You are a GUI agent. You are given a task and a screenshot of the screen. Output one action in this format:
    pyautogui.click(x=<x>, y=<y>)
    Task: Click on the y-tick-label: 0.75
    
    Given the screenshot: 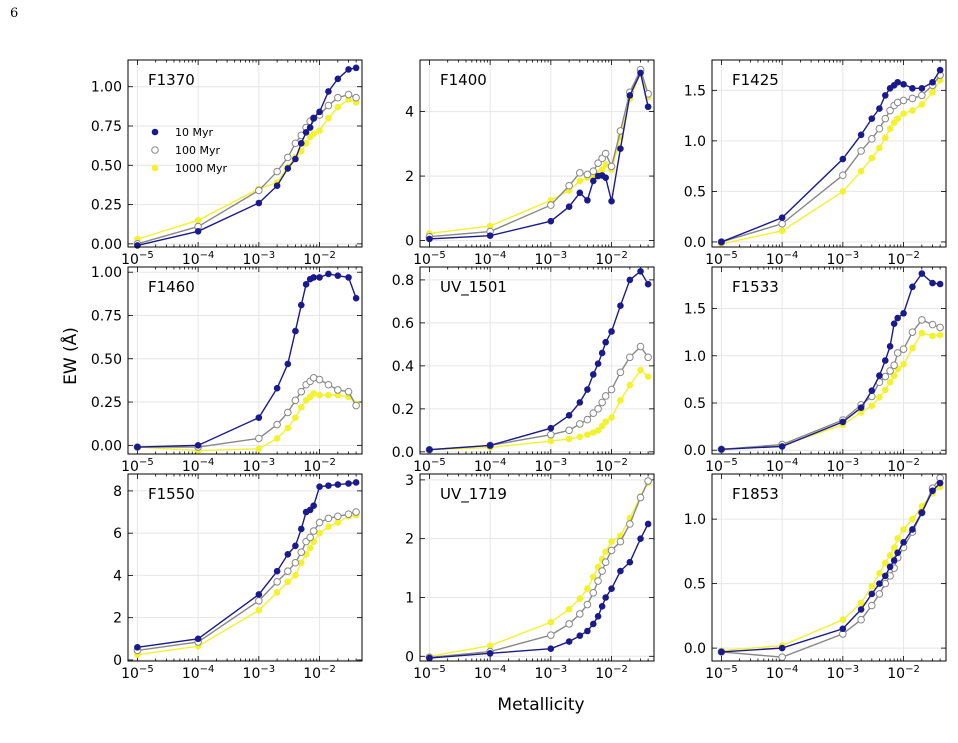 What is the action you would take?
    pyautogui.click(x=106, y=127)
    